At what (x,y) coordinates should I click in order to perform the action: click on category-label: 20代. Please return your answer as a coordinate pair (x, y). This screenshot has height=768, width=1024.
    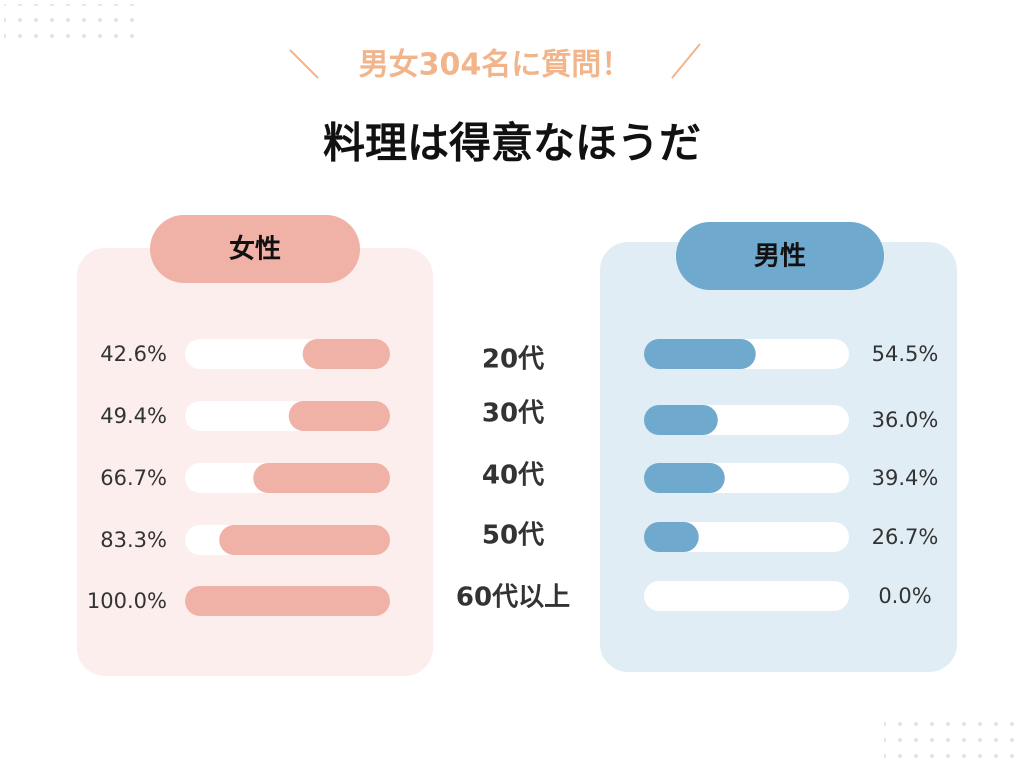
    Looking at the image, I should click on (513, 360).